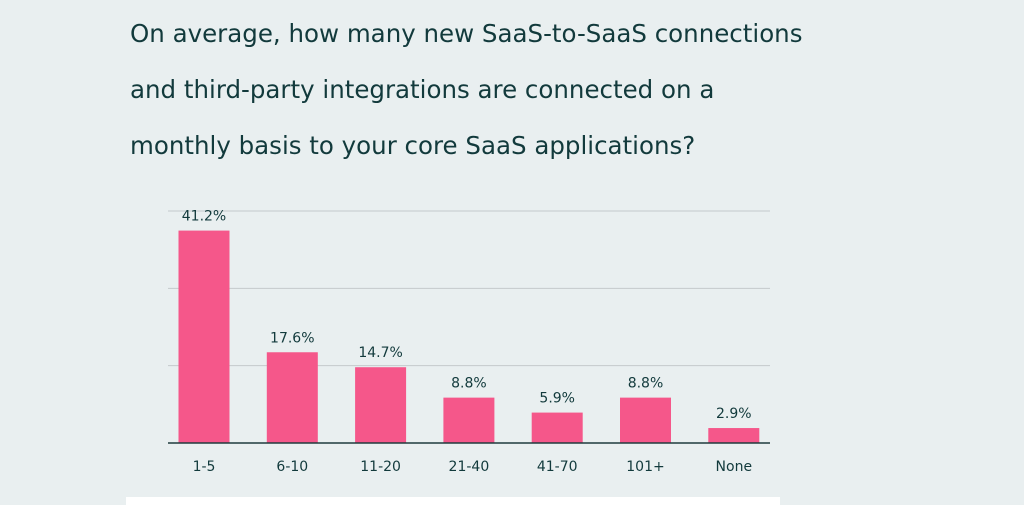 Image resolution: width=1024 pixels, height=505 pixels. What do you see at coordinates (645, 420) in the screenshot?
I see `bar-101+` at bounding box center [645, 420].